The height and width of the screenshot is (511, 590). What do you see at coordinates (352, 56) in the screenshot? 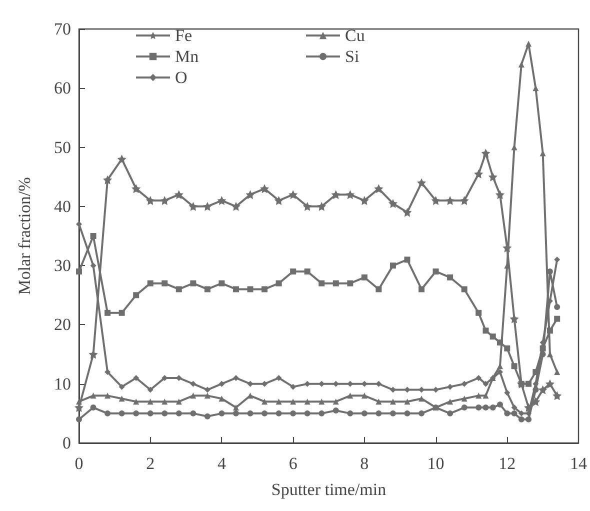
I see `legend-label: Si` at bounding box center [352, 56].